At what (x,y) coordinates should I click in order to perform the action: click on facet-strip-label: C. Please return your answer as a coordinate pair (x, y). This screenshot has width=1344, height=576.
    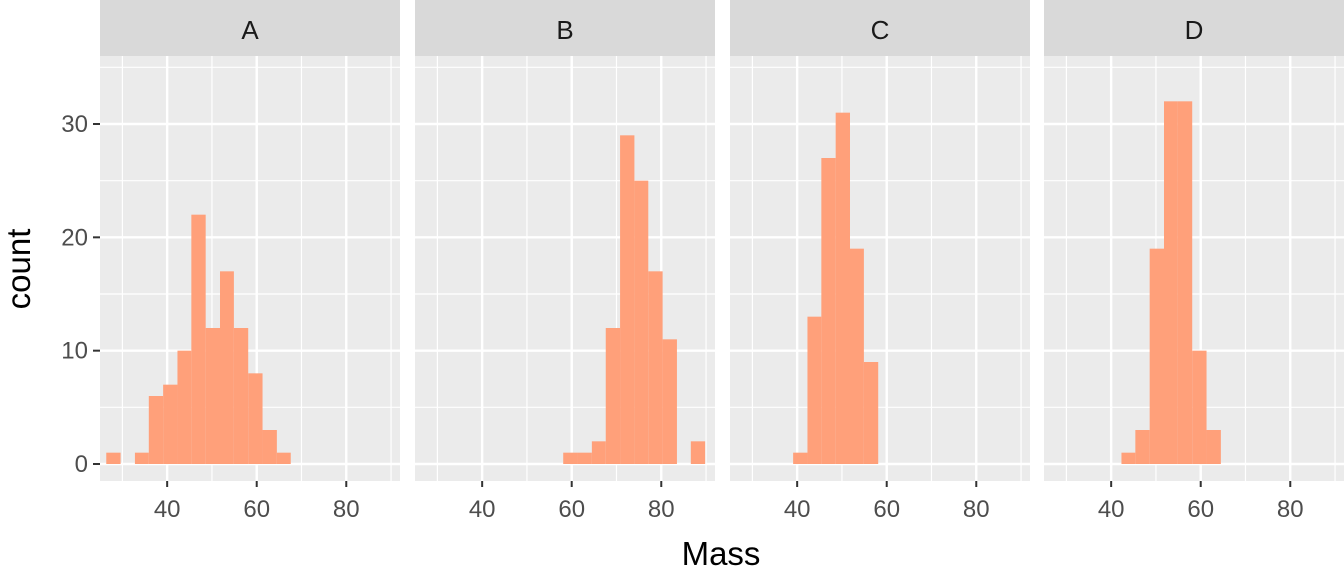
    Looking at the image, I should click on (880, 30).